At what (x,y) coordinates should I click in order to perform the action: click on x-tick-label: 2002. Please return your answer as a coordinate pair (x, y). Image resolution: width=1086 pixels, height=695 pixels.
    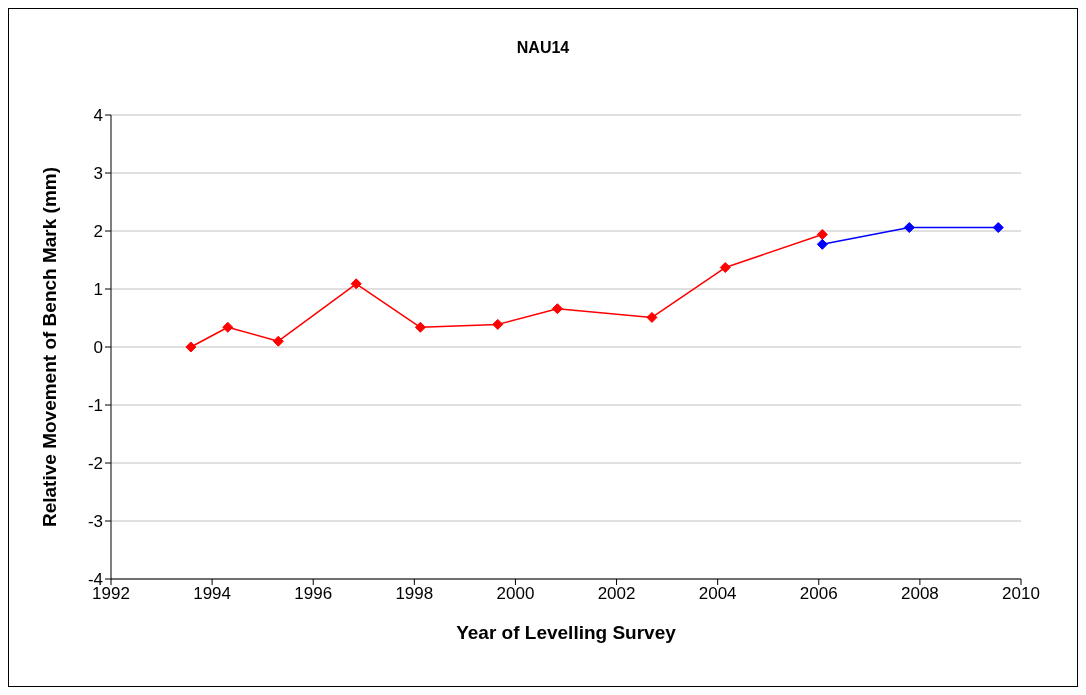
    Looking at the image, I should click on (616, 594).